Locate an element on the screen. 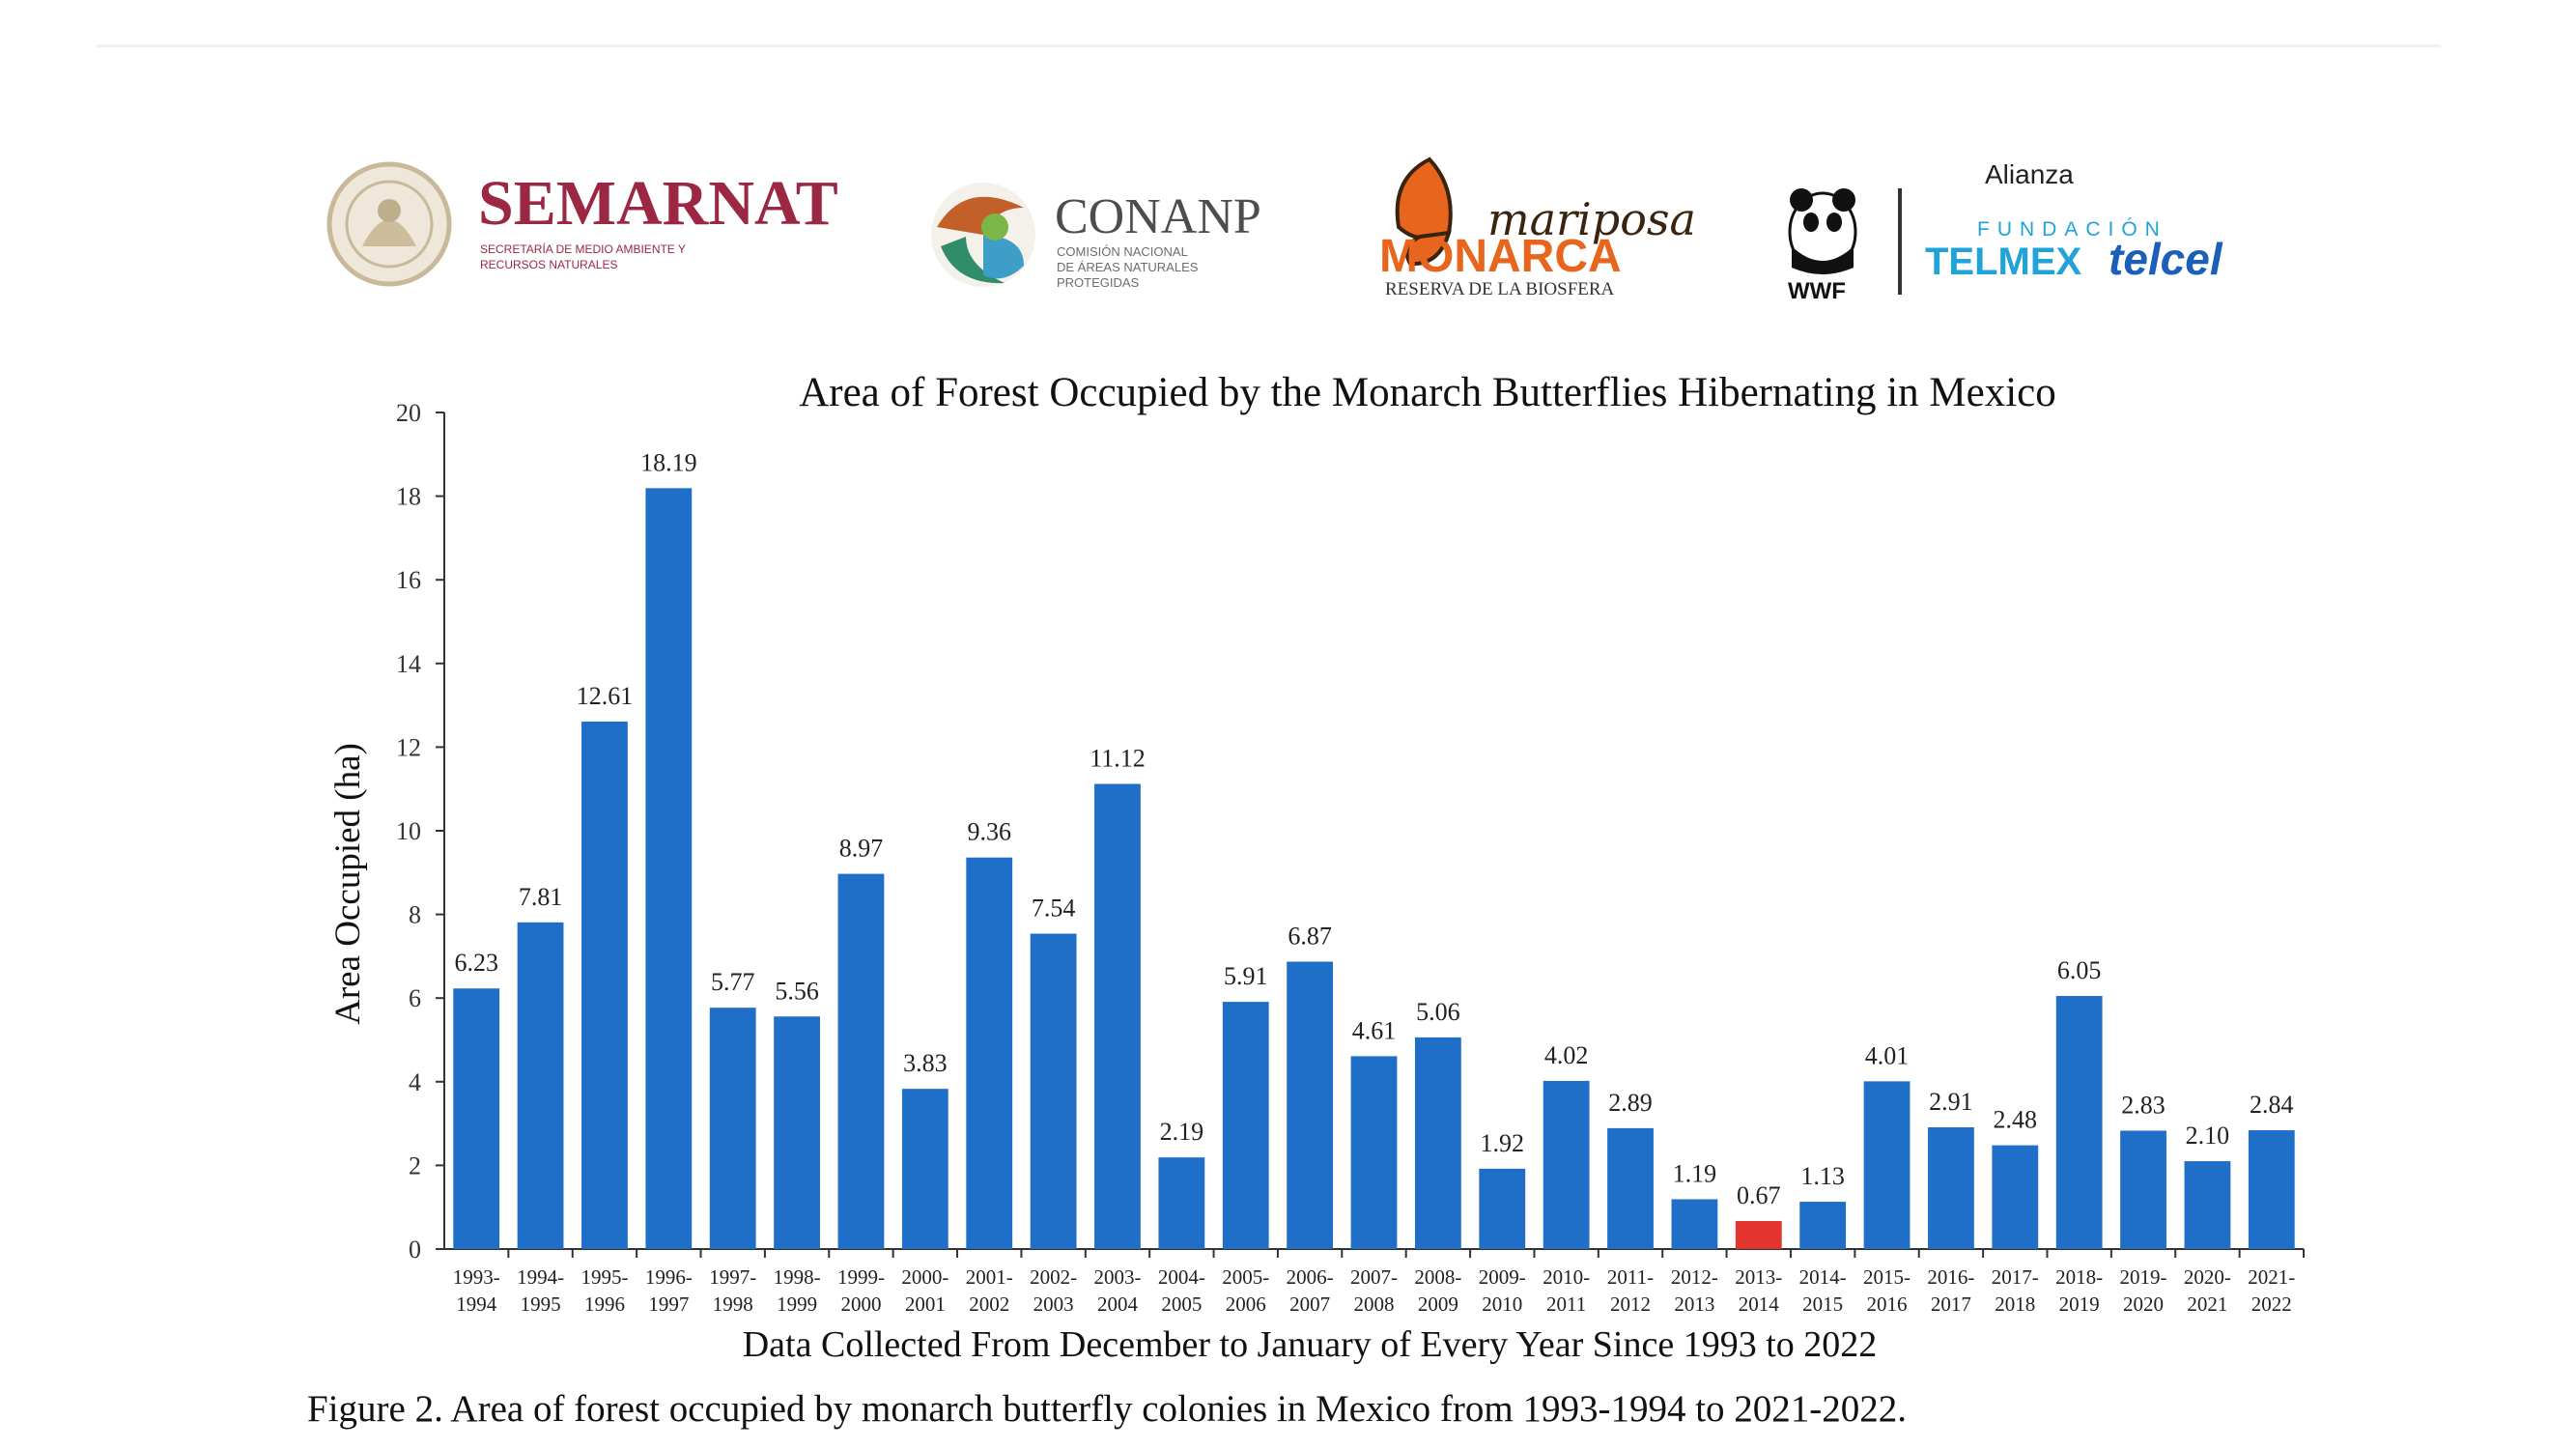  x-tick-label: 2016- is located at coordinates (1950, 1277).